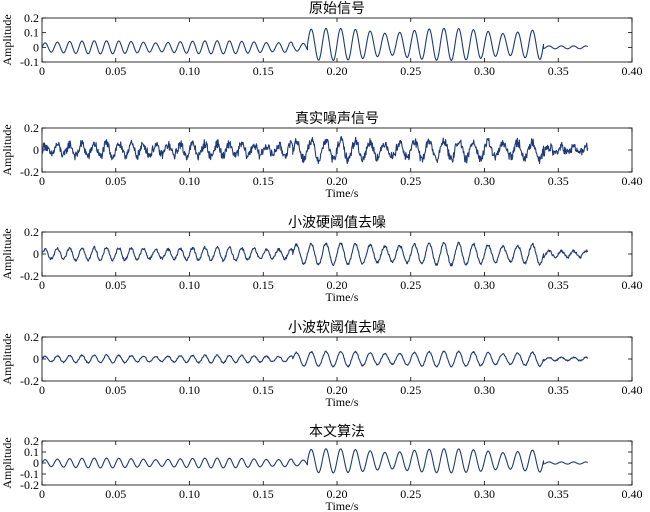 Image resolution: width=650 pixels, height=512 pixels. Describe the element at coordinates (337, 119) in the screenshot. I see `panel-title: 真实噪声信号` at that location.